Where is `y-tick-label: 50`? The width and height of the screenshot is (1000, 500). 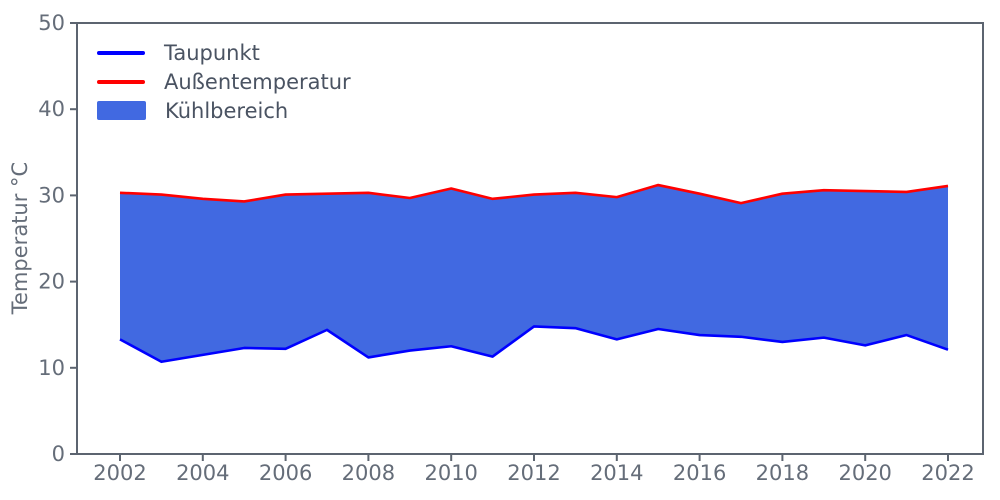
y-tick-label: 50 is located at coordinates (51, 23).